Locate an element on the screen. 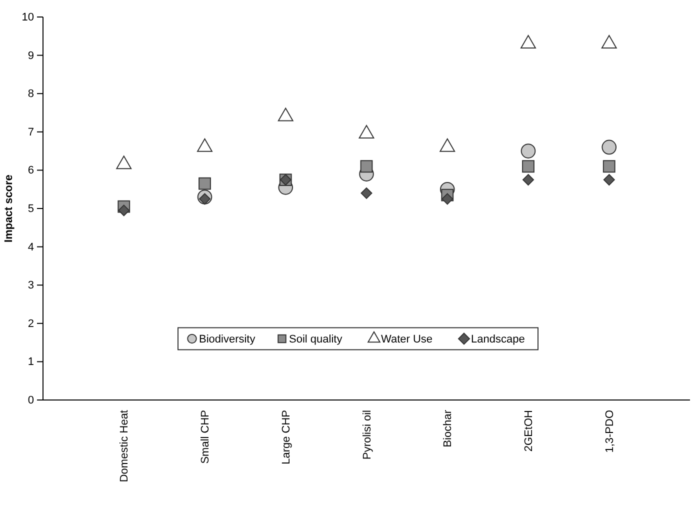  legend-label: Water Use is located at coordinates (407, 340).